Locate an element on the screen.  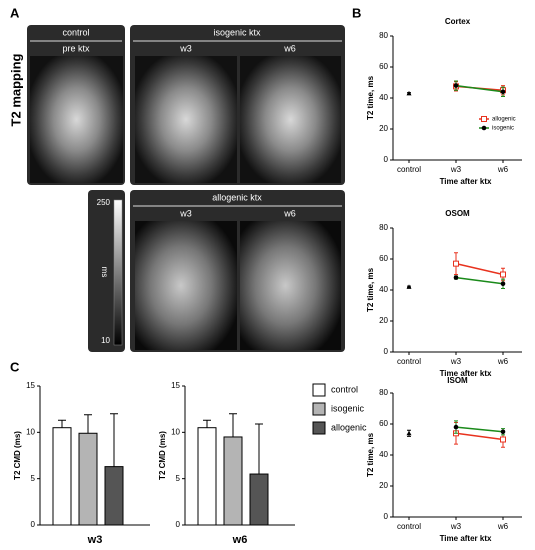
panel-a-title: T2 mapping is located at coordinates (15, 89).